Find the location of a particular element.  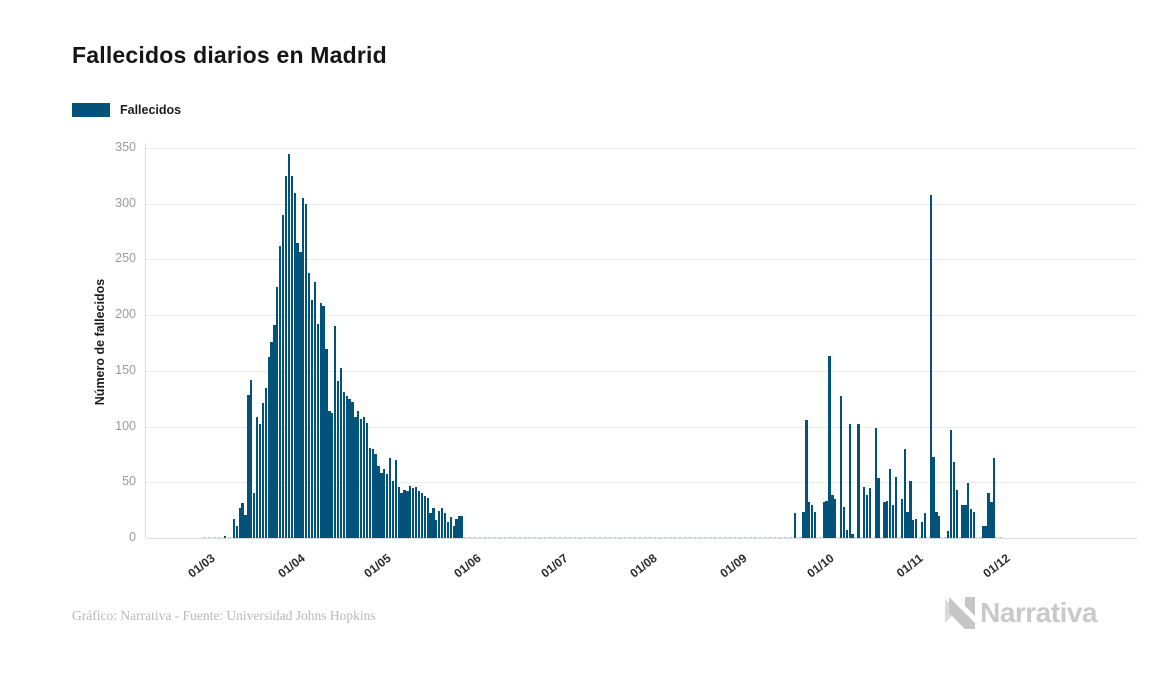

legend: Fallecidos is located at coordinates (126, 110).